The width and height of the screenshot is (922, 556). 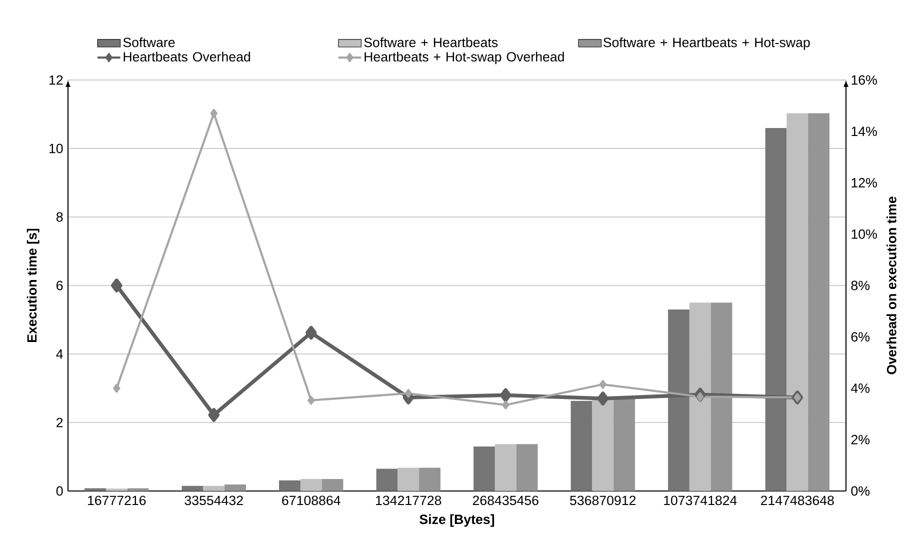 I want to click on y2-tick-label: 14%, so click(x=864, y=131).